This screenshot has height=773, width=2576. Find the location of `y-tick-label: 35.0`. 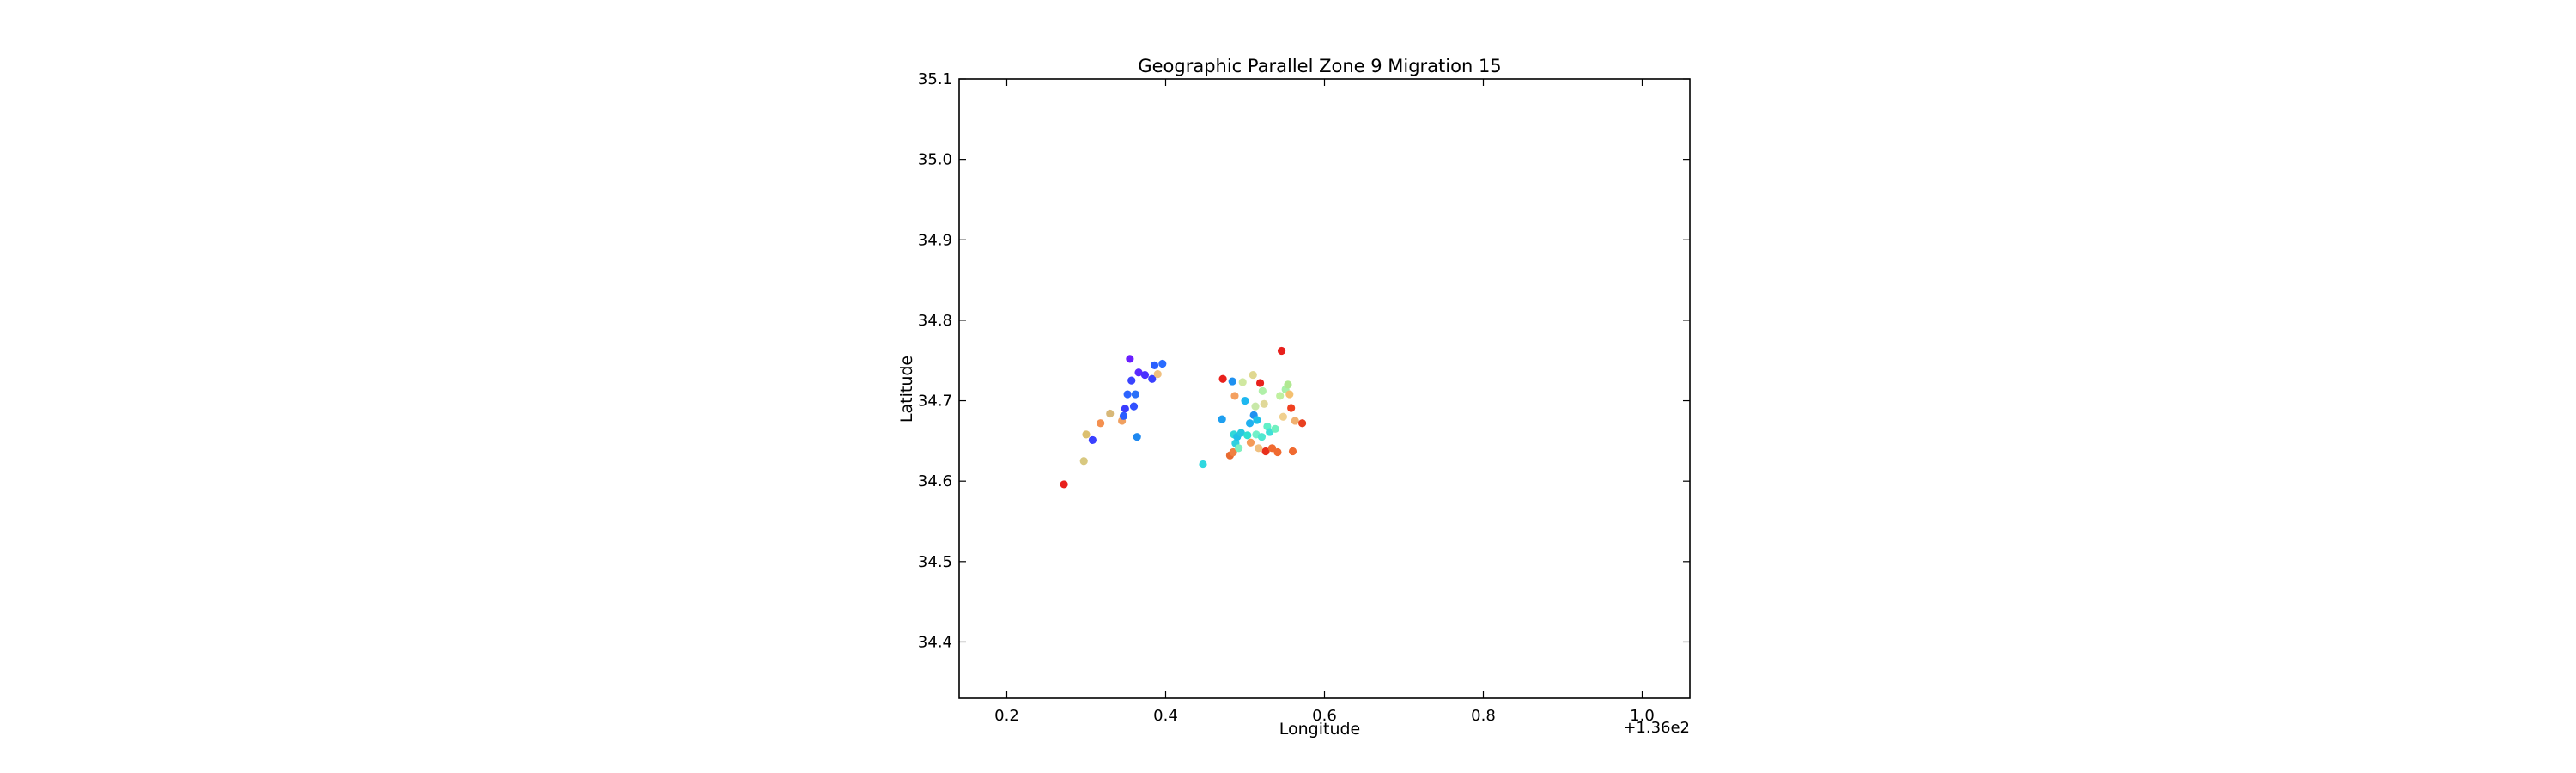

y-tick-label: 35.0 is located at coordinates (935, 160).